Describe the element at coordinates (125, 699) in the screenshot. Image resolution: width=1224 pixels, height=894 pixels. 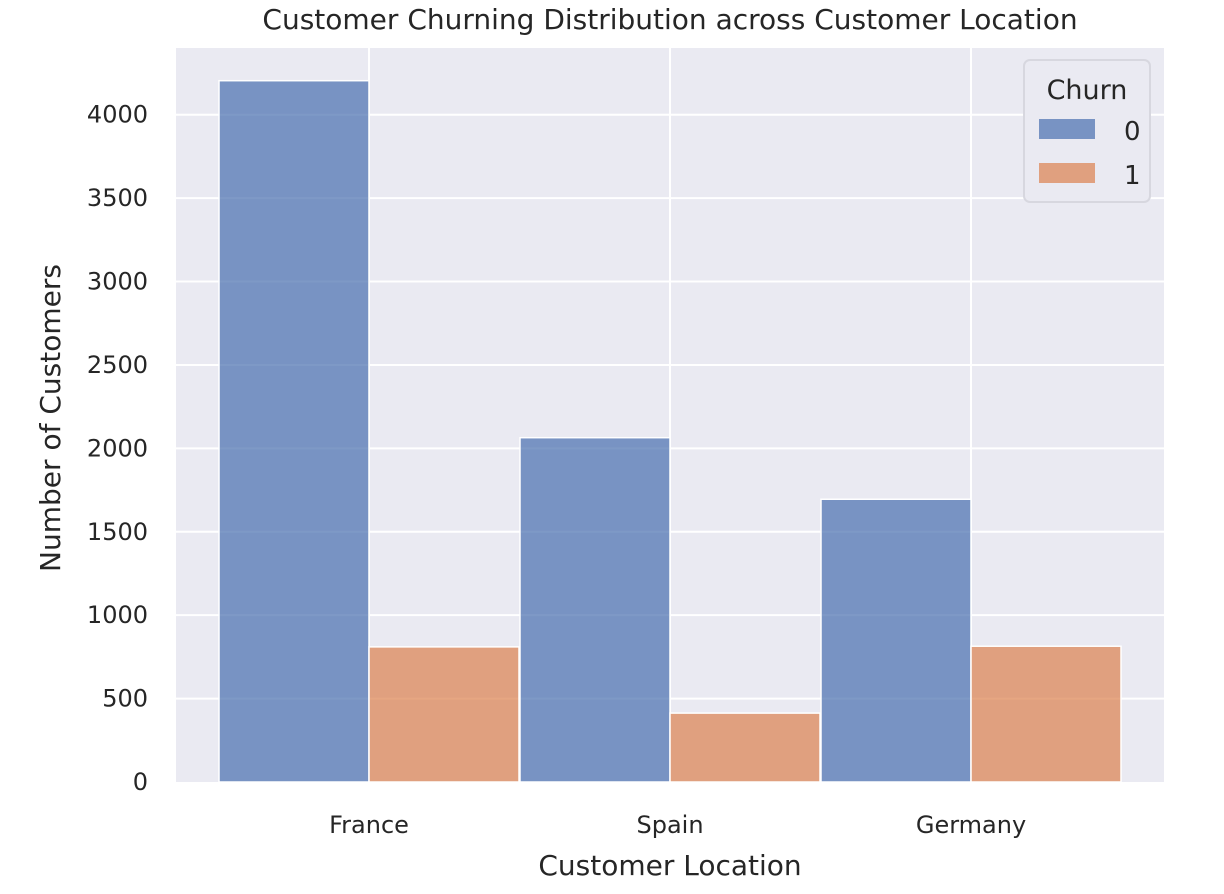
I see `y-tick-label: 500` at that location.